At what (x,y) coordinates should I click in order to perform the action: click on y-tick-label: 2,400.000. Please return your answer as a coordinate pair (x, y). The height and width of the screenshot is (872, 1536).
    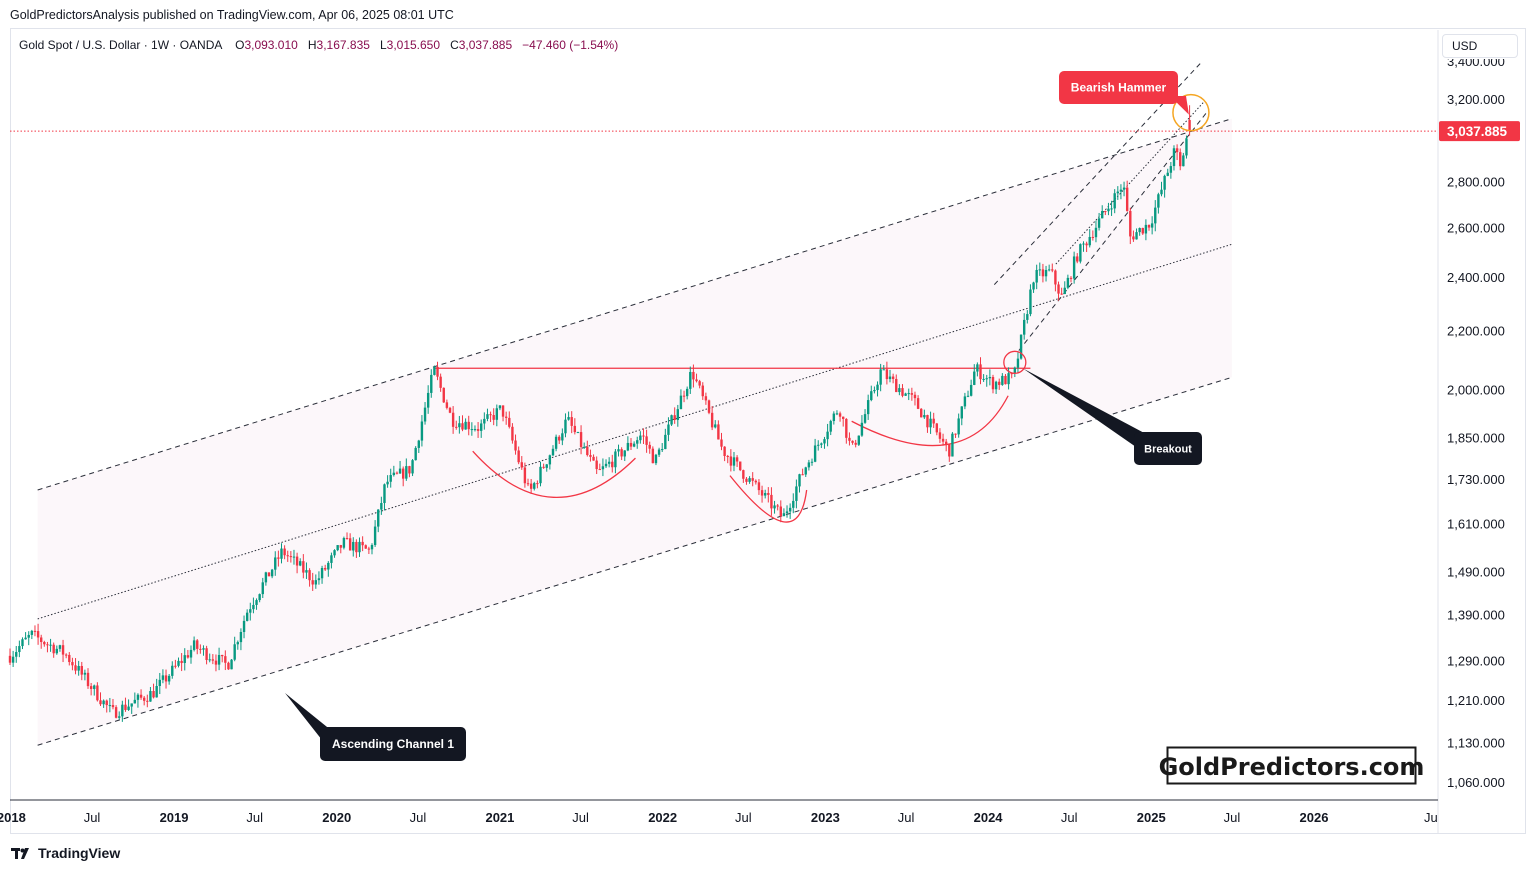
    Looking at the image, I should click on (1476, 277).